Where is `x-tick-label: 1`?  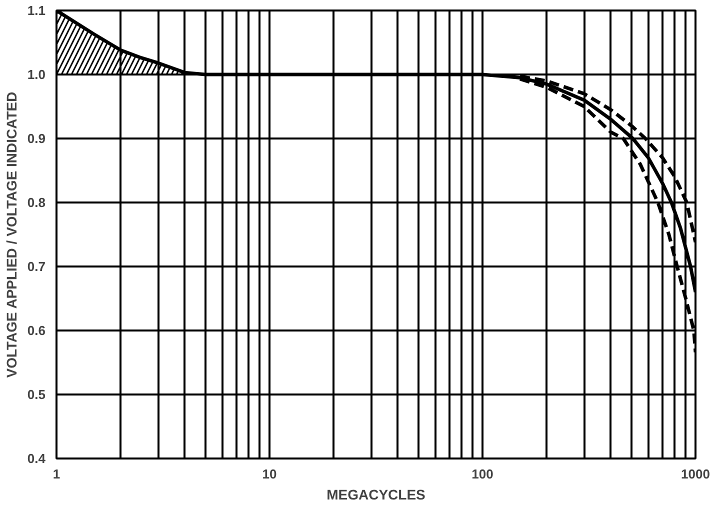 x-tick-label: 1 is located at coordinates (56, 474).